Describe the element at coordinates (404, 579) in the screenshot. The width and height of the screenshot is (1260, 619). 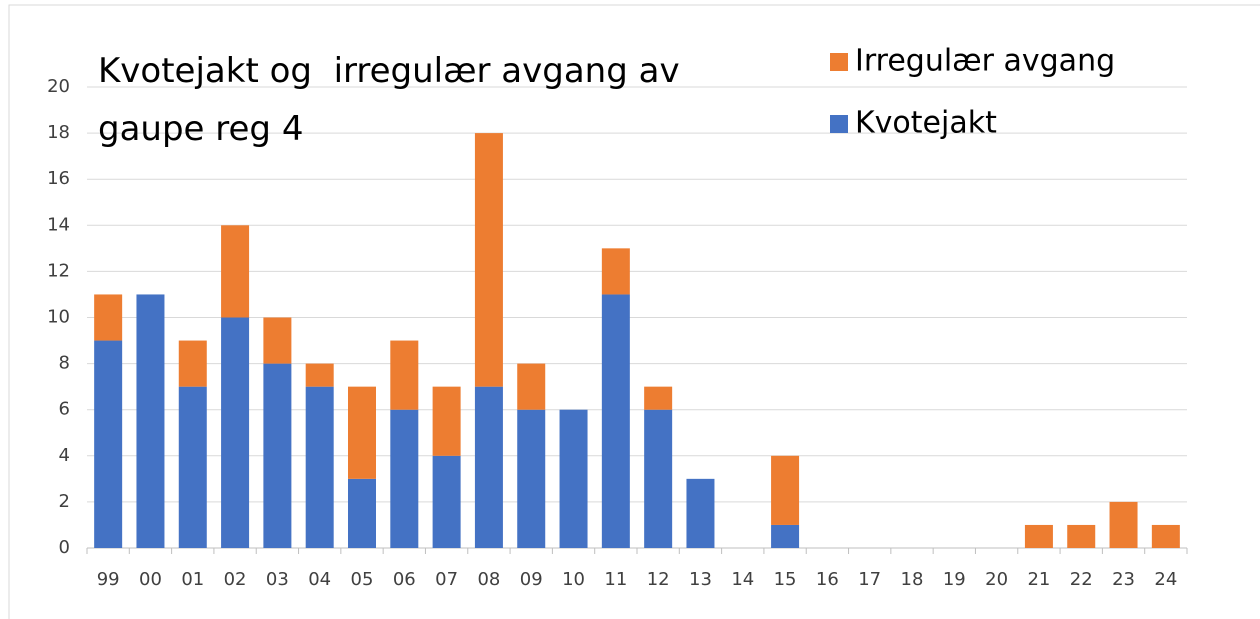
I see `x-tick-label: 06` at that location.